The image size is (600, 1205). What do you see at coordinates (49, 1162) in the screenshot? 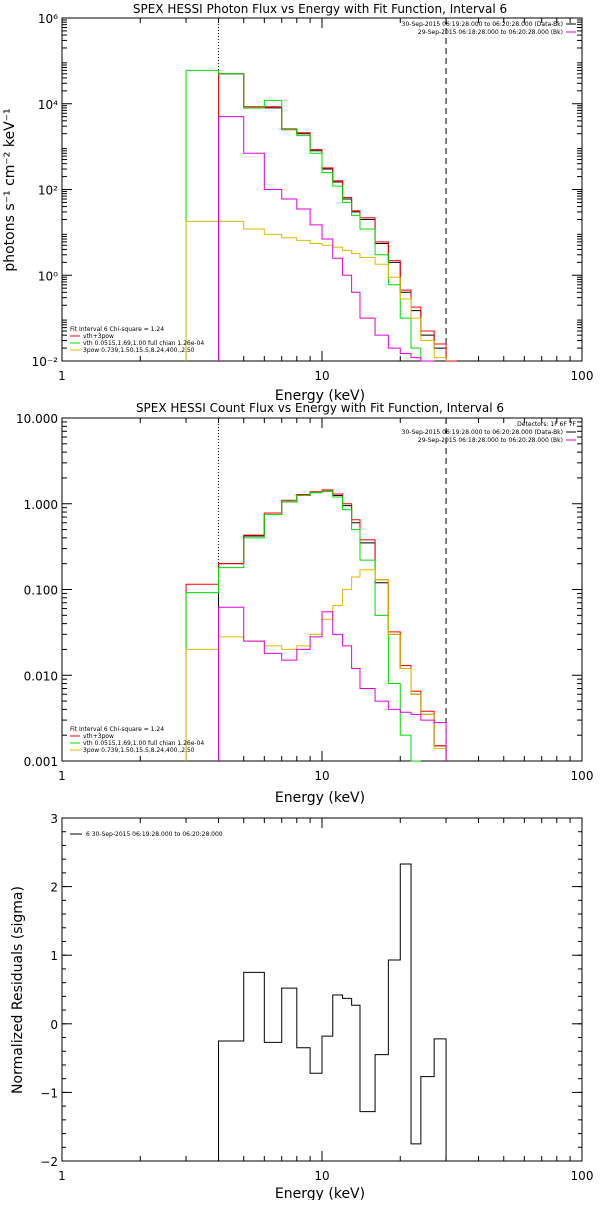
I see `y-tick-label: −2` at bounding box center [49, 1162].